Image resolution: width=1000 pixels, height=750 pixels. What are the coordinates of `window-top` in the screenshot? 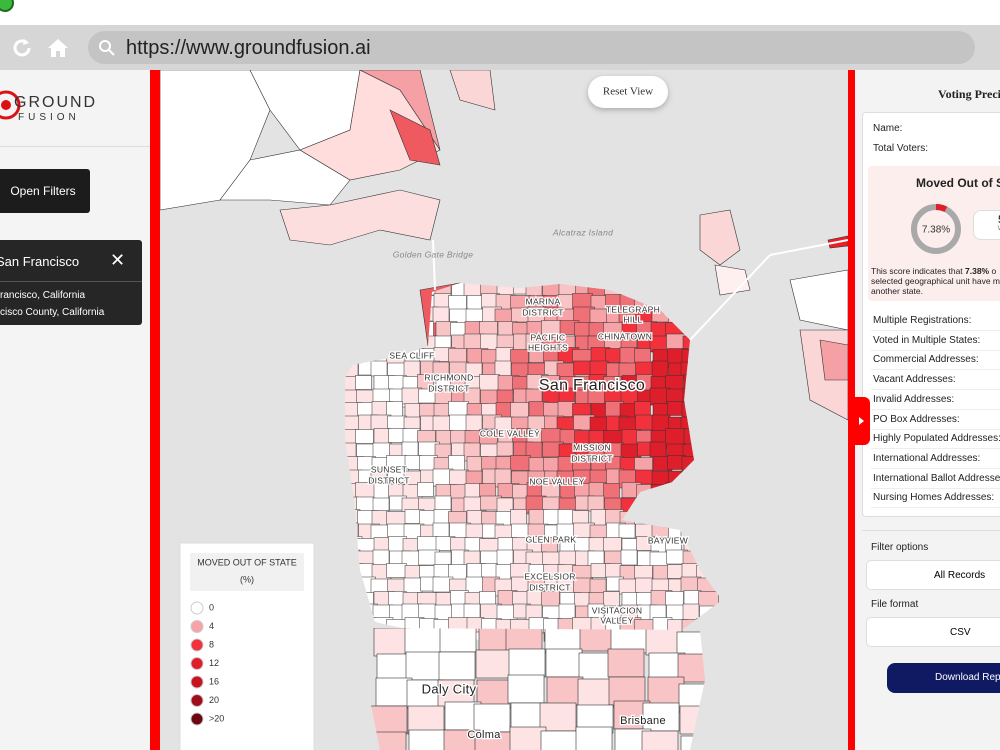 It's located at (500, 12).